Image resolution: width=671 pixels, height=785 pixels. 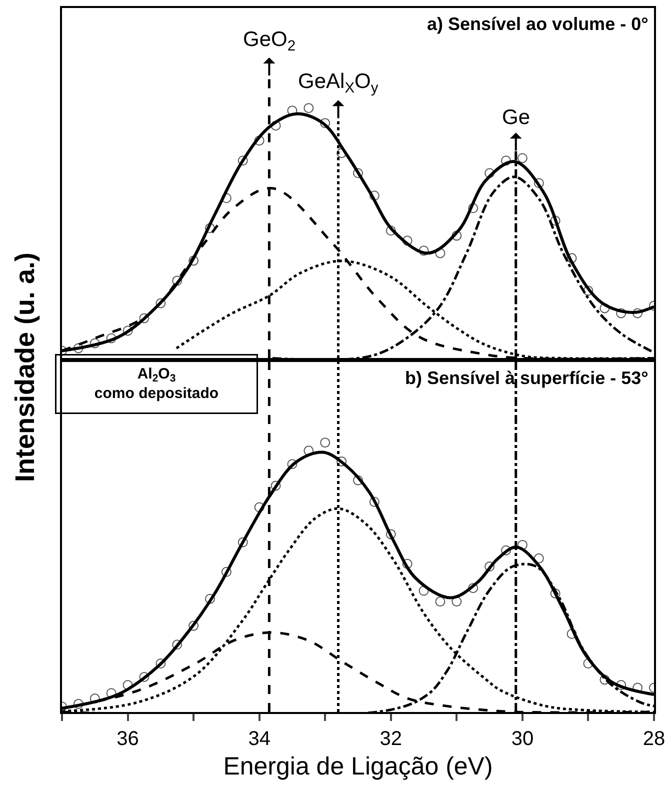 I want to click on x-tick-label: 32, so click(x=391, y=739).